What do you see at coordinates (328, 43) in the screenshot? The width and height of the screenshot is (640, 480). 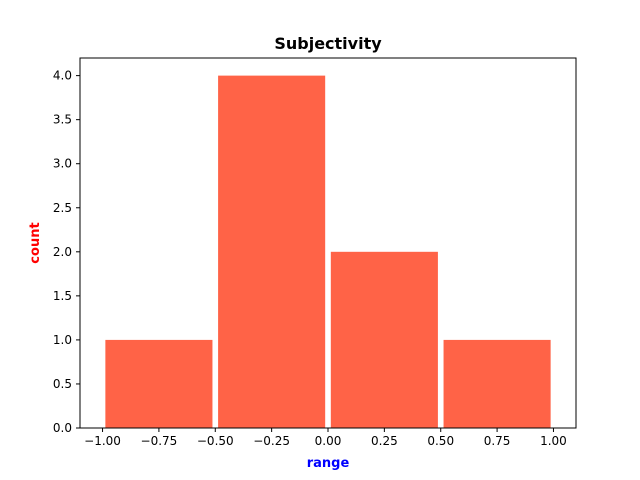 I see `chart-title: Subjectivity` at bounding box center [328, 43].